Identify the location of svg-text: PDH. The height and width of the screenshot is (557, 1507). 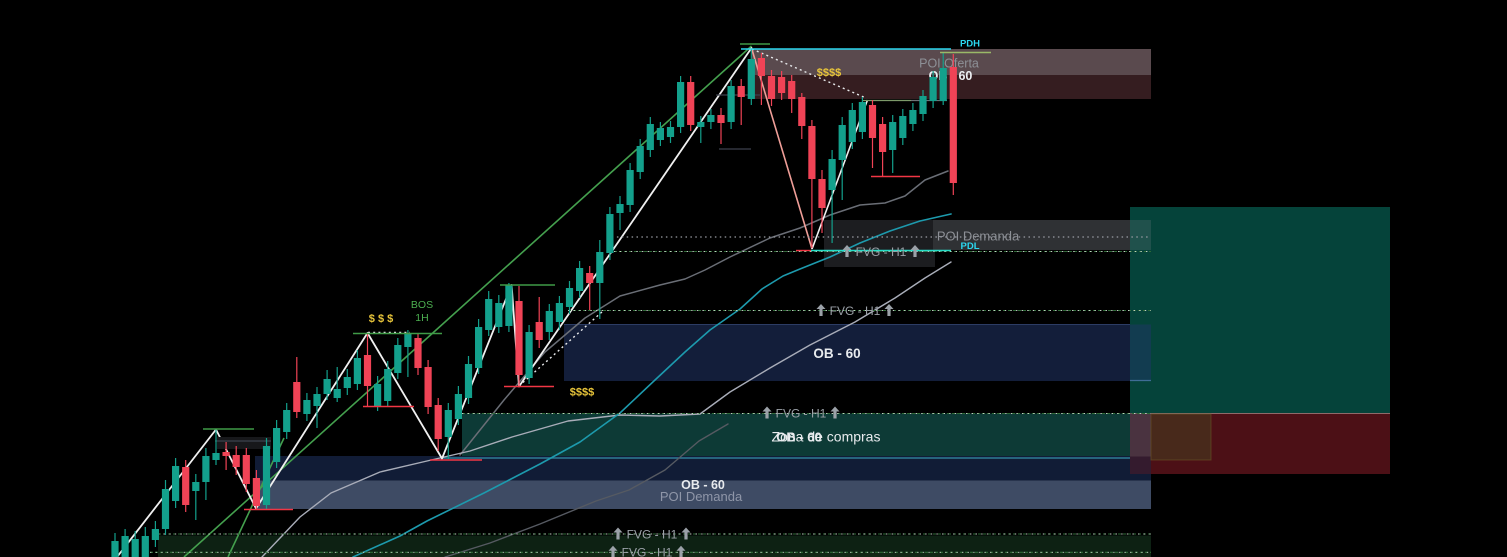
(970, 44).